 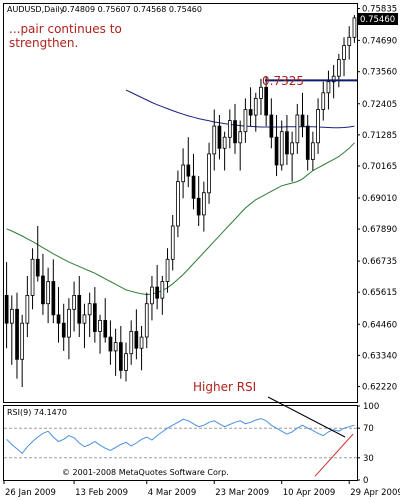 I want to click on price-y-tick-label: 0.73560, so click(x=379, y=73).